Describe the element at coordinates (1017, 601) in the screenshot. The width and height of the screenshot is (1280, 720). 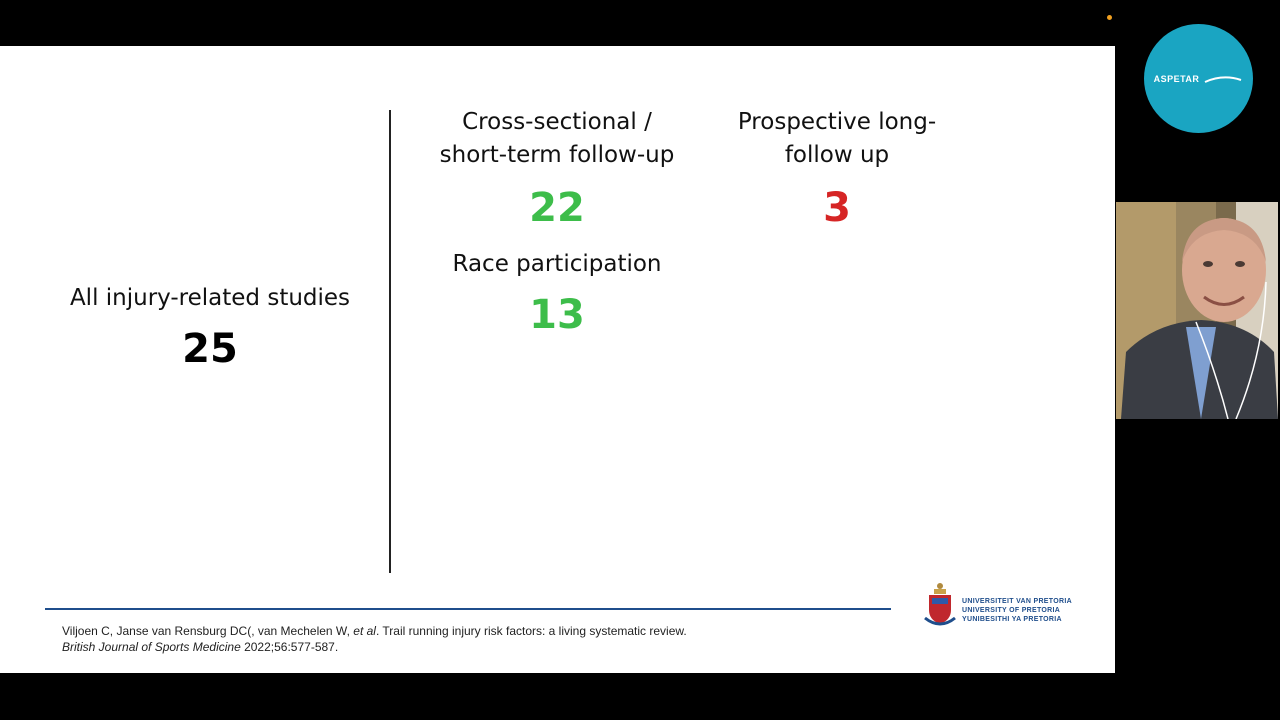
I see `university-name-afrikaans: UNIVERSITEIT VAN PRETORIA` at that location.